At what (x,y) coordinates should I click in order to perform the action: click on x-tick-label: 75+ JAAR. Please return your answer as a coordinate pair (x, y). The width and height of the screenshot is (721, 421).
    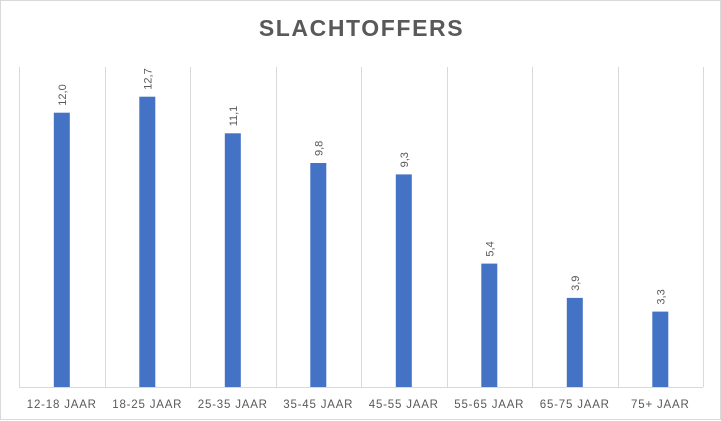
    Looking at the image, I should click on (660, 405).